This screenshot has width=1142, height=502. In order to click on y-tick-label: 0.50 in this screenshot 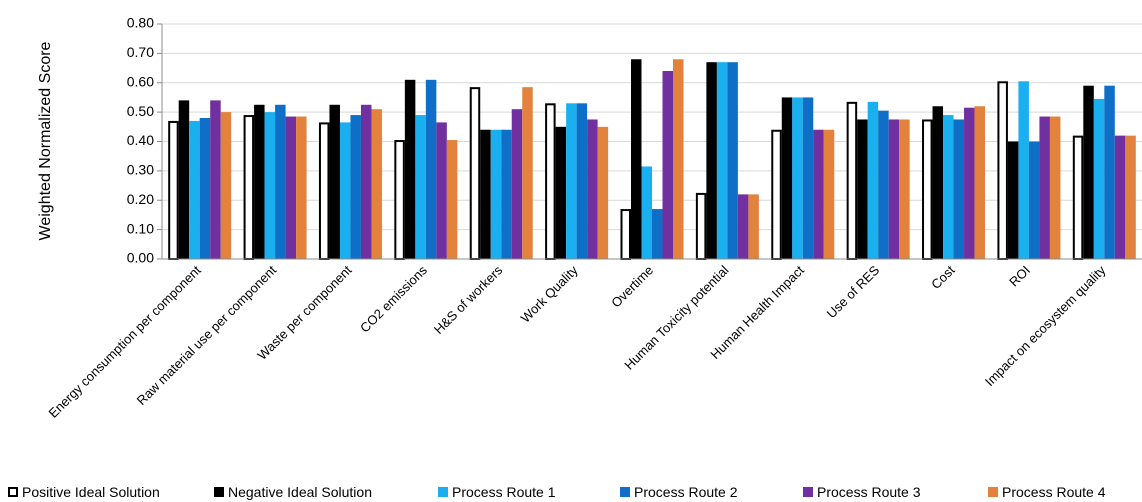, I will do `click(140, 111)`.